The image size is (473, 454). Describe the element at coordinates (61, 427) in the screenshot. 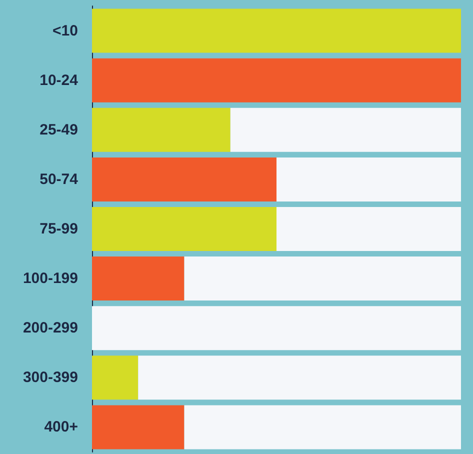

I see `y-tick-label: 400+` at that location.